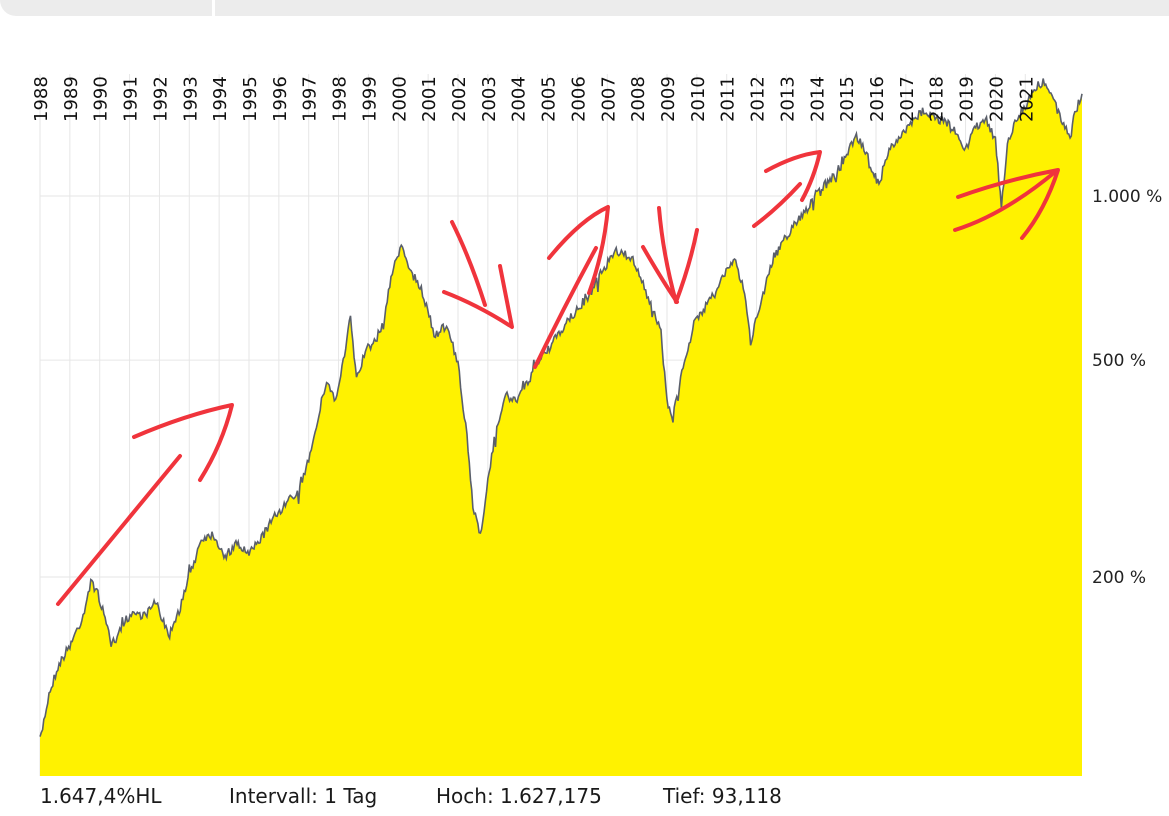 The image size is (1169, 816). What do you see at coordinates (1119, 578) in the screenshot?
I see `y-tick-label: 200 %` at bounding box center [1119, 578].